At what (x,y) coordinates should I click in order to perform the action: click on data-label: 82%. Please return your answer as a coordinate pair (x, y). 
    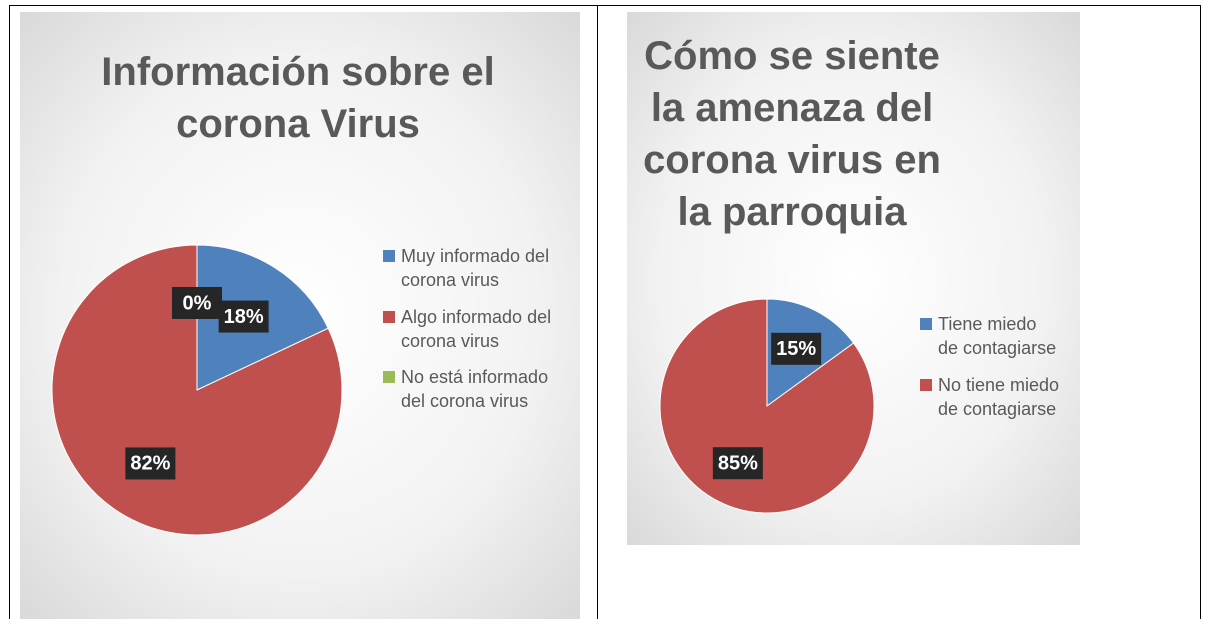
    Looking at the image, I should click on (150, 464).